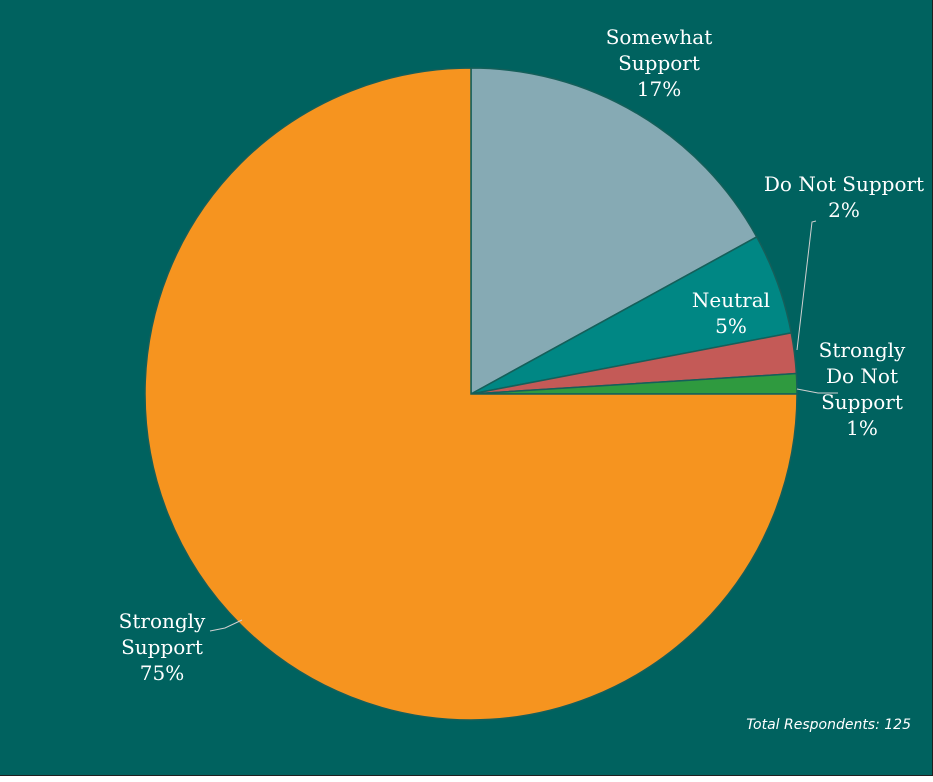 The image size is (933, 782). What do you see at coordinates (226, 625) in the screenshot?
I see `leader-line-strongly-support` at bounding box center [226, 625].